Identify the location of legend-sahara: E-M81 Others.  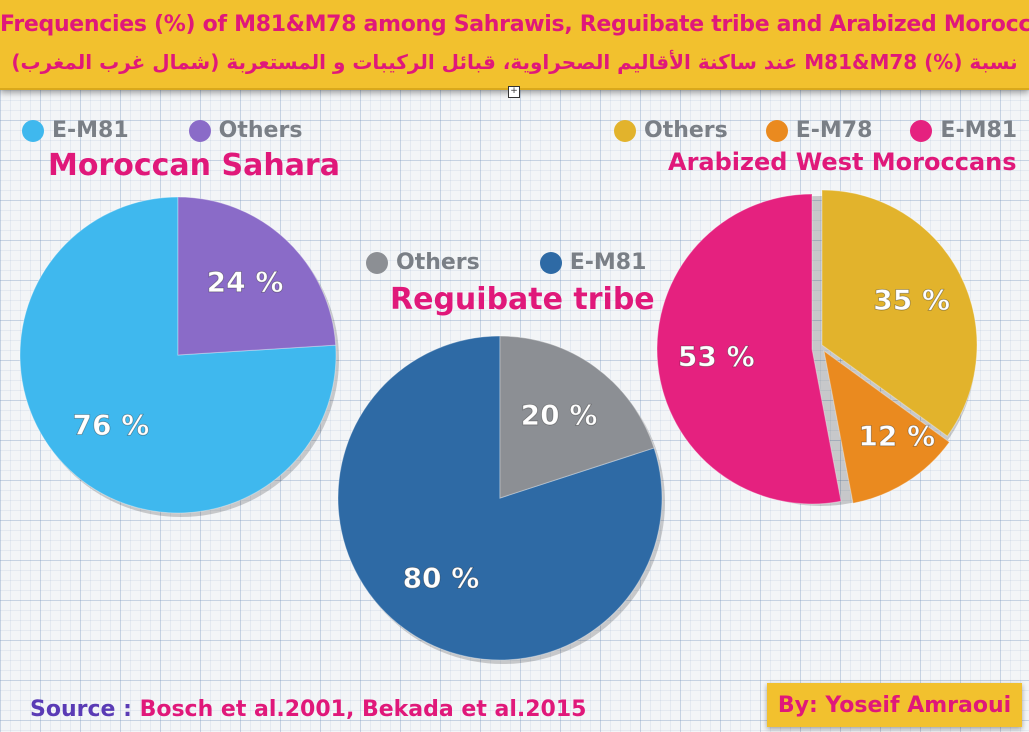
(162, 130).